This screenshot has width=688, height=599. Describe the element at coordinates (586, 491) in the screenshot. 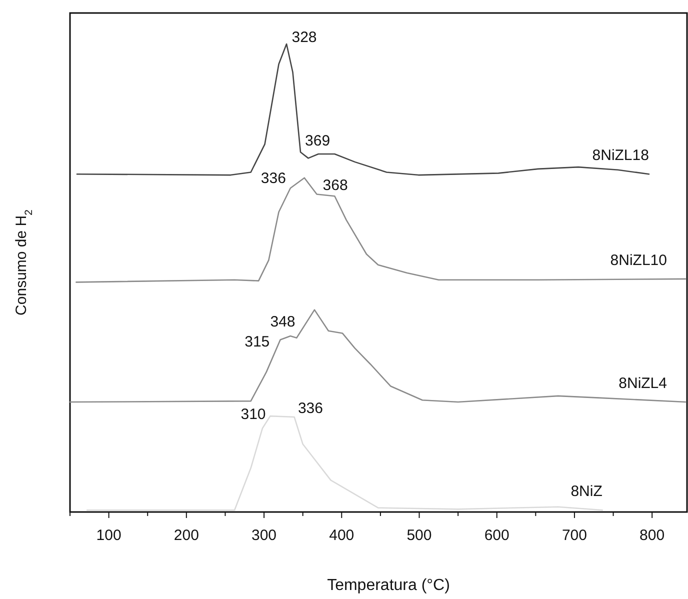

I see `series-label: 8NiZ` at that location.